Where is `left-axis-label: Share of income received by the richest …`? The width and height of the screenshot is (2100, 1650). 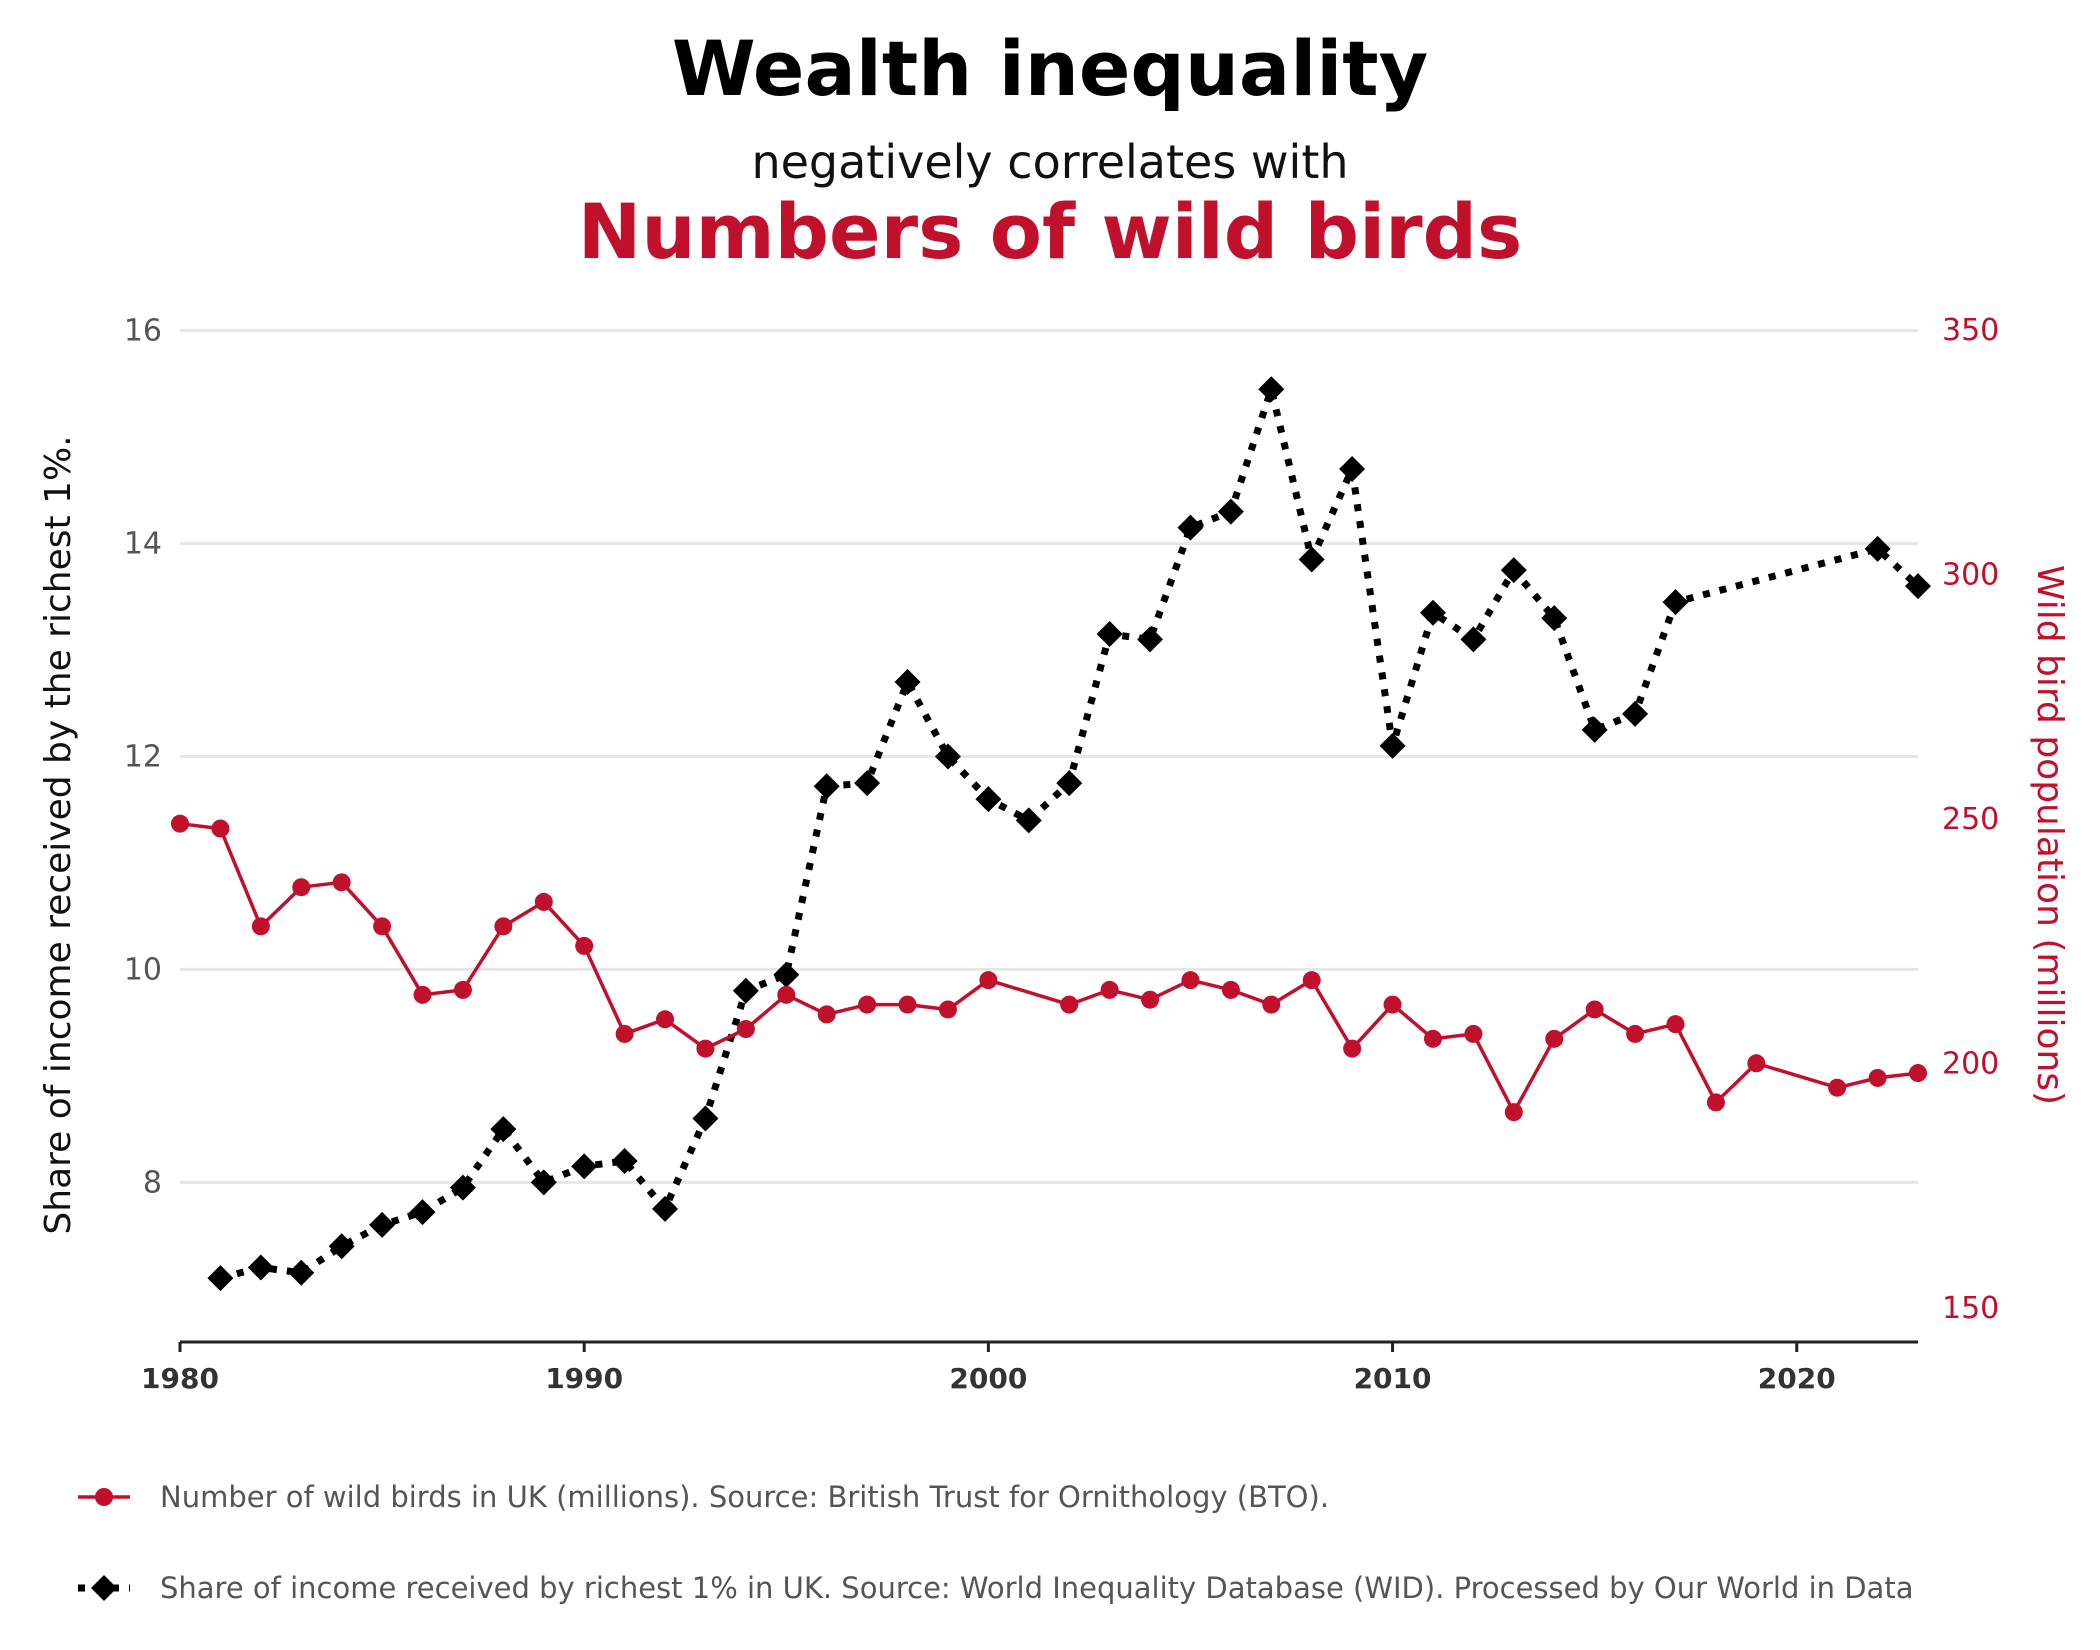
left-axis-label: Share of income received by the richest … is located at coordinates (58, 834).